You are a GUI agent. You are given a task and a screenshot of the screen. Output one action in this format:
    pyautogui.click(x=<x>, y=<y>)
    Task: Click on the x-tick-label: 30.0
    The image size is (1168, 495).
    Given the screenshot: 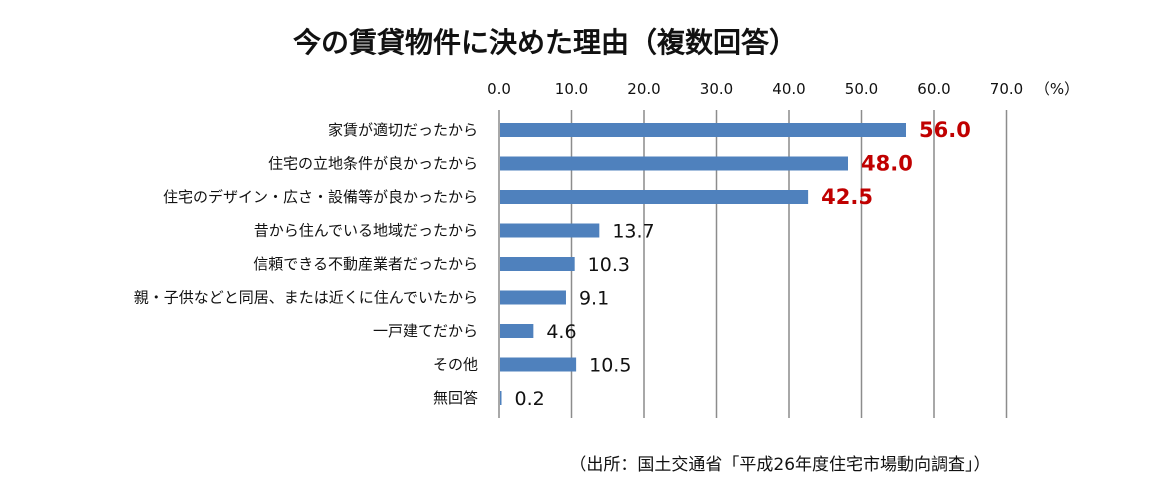 What is the action you would take?
    pyautogui.click(x=716, y=89)
    